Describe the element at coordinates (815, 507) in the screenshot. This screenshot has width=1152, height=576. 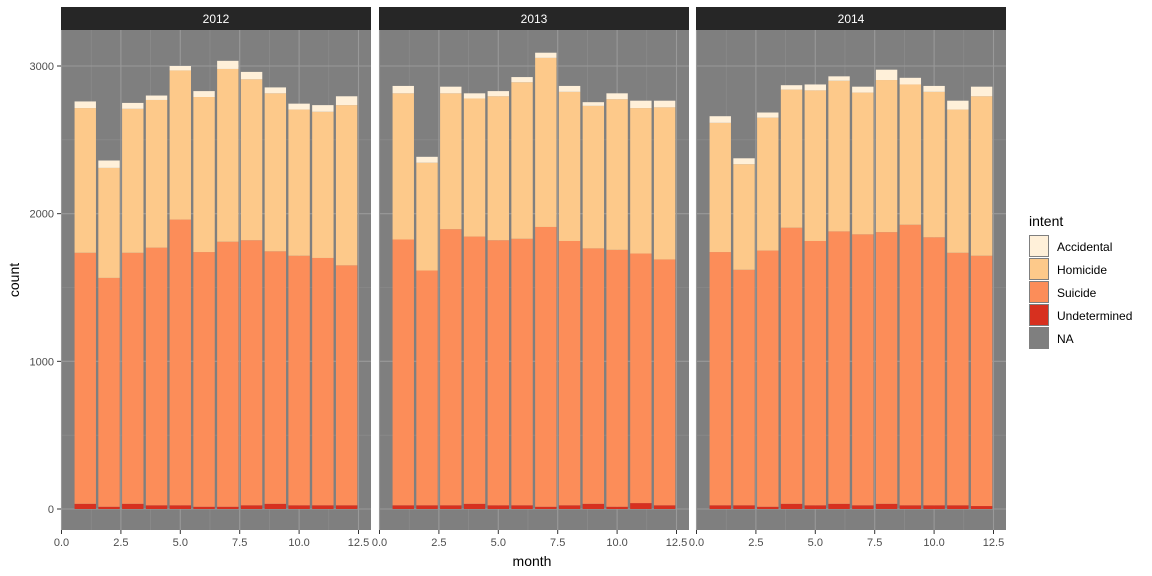
I see `bar-undetermined-2014-m5` at that location.